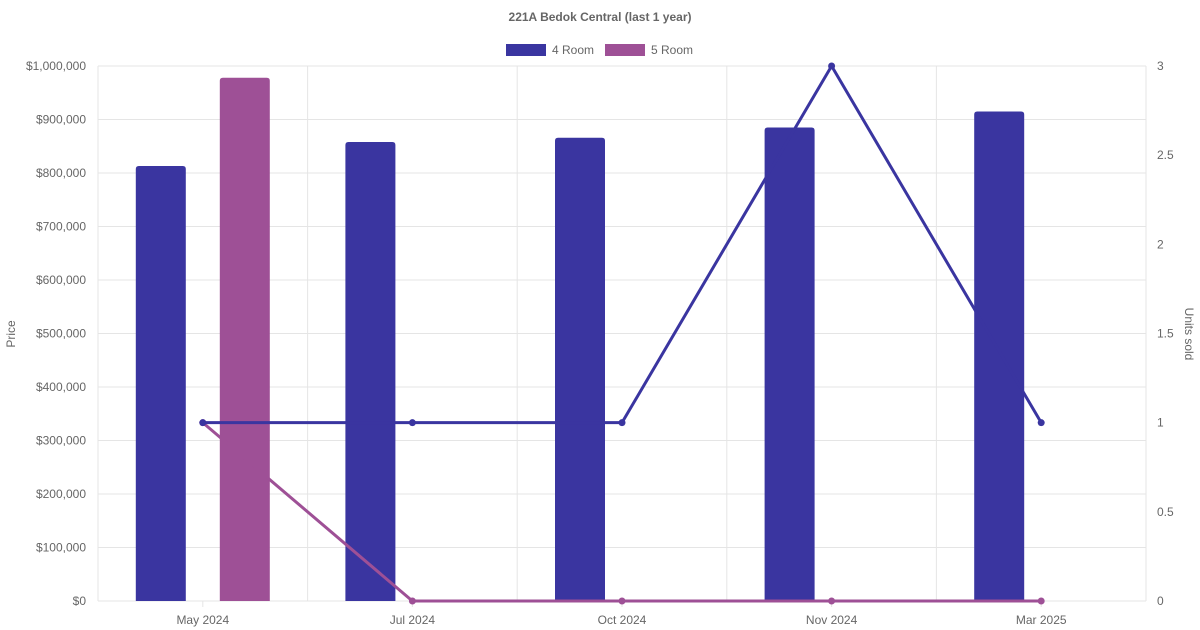 The height and width of the screenshot is (630, 1200). I want to click on y-right-tick-label: 3, so click(1160, 66).